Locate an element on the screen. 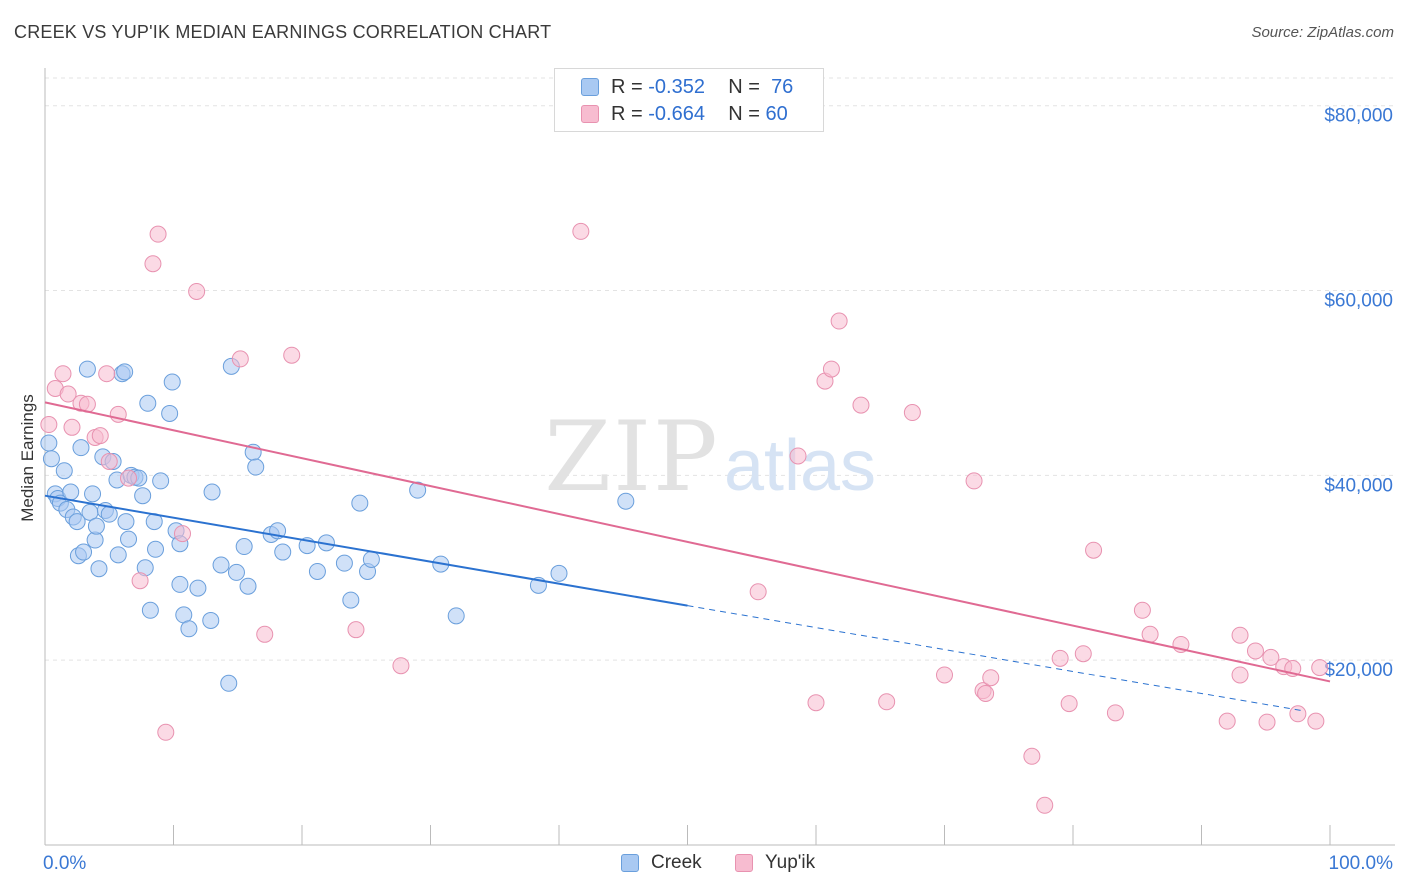 The width and height of the screenshot is (1406, 892). creek-legend-swatch is located at coordinates (630, 863).